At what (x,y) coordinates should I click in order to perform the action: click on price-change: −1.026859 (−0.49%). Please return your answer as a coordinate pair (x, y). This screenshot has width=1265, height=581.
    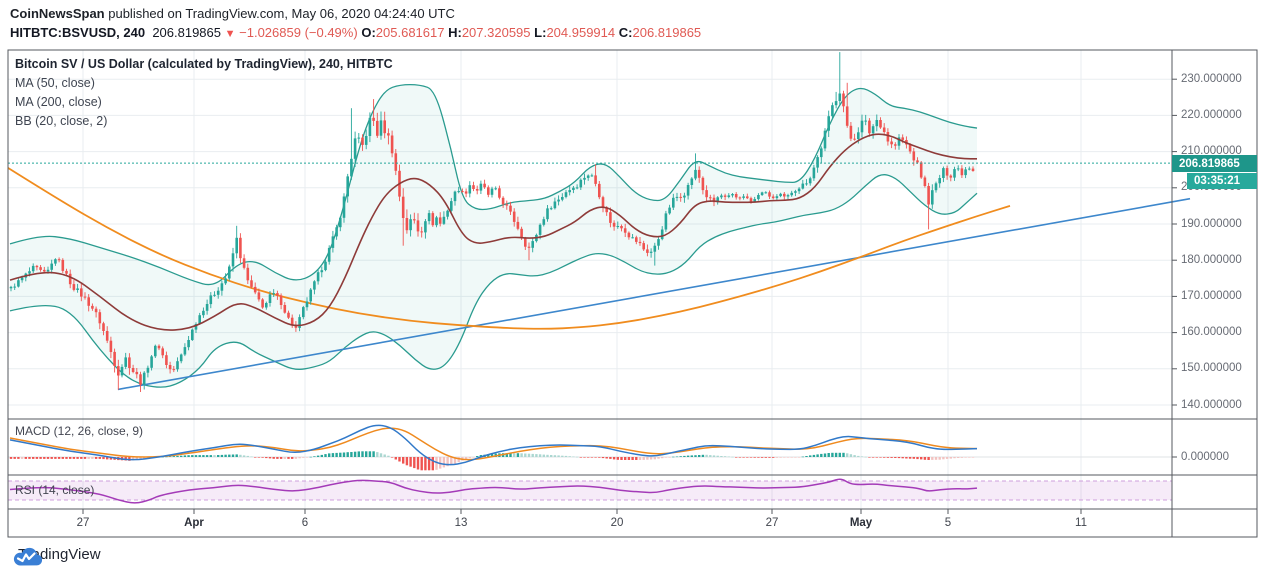
    Looking at the image, I should click on (298, 32).